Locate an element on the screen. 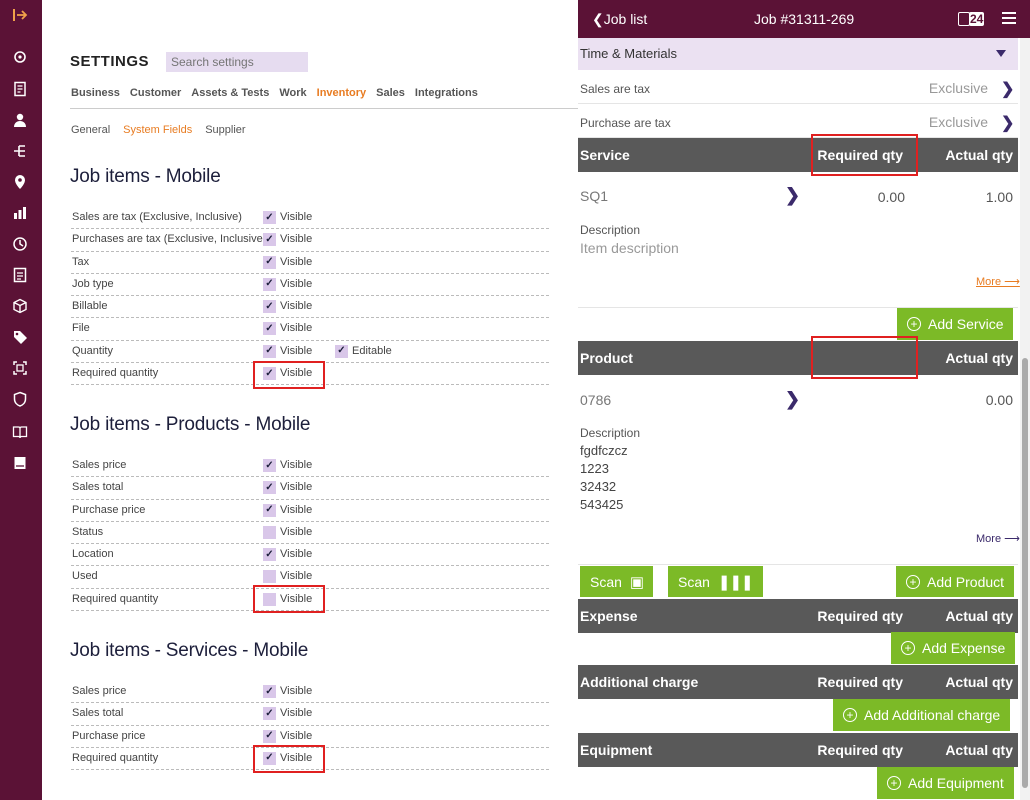 Image resolution: width=1030 pixels, height=800 pixels. expand-icon is located at coordinates (20, 15).